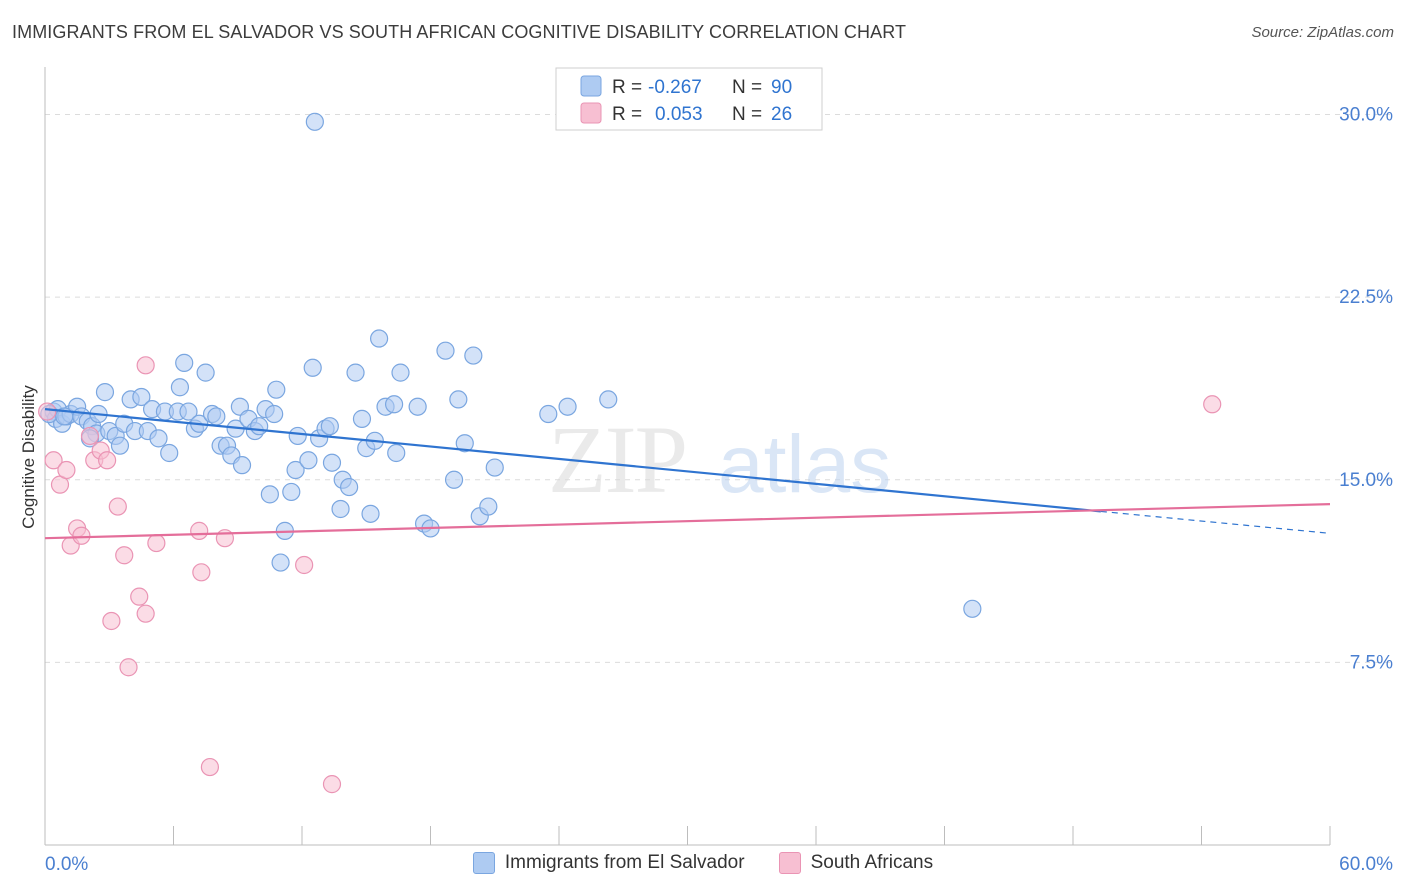 This screenshot has height=892, width=1406. Describe the element at coordinates (747, 114) in the screenshot. I see `stats-legend-n-label-2: N =` at that location.